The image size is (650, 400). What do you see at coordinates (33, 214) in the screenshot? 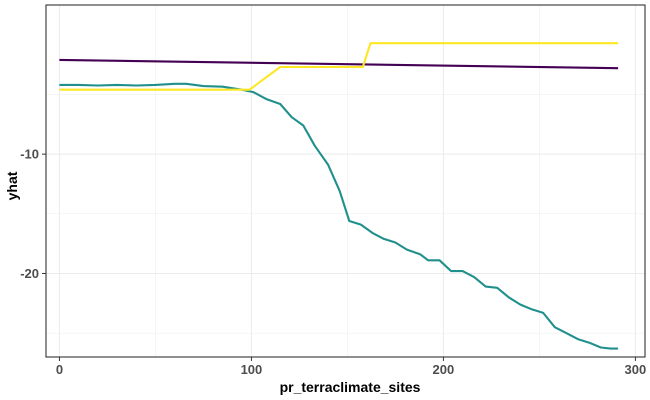
I see `y-axis-ticks: -10 -20` at bounding box center [33, 214].